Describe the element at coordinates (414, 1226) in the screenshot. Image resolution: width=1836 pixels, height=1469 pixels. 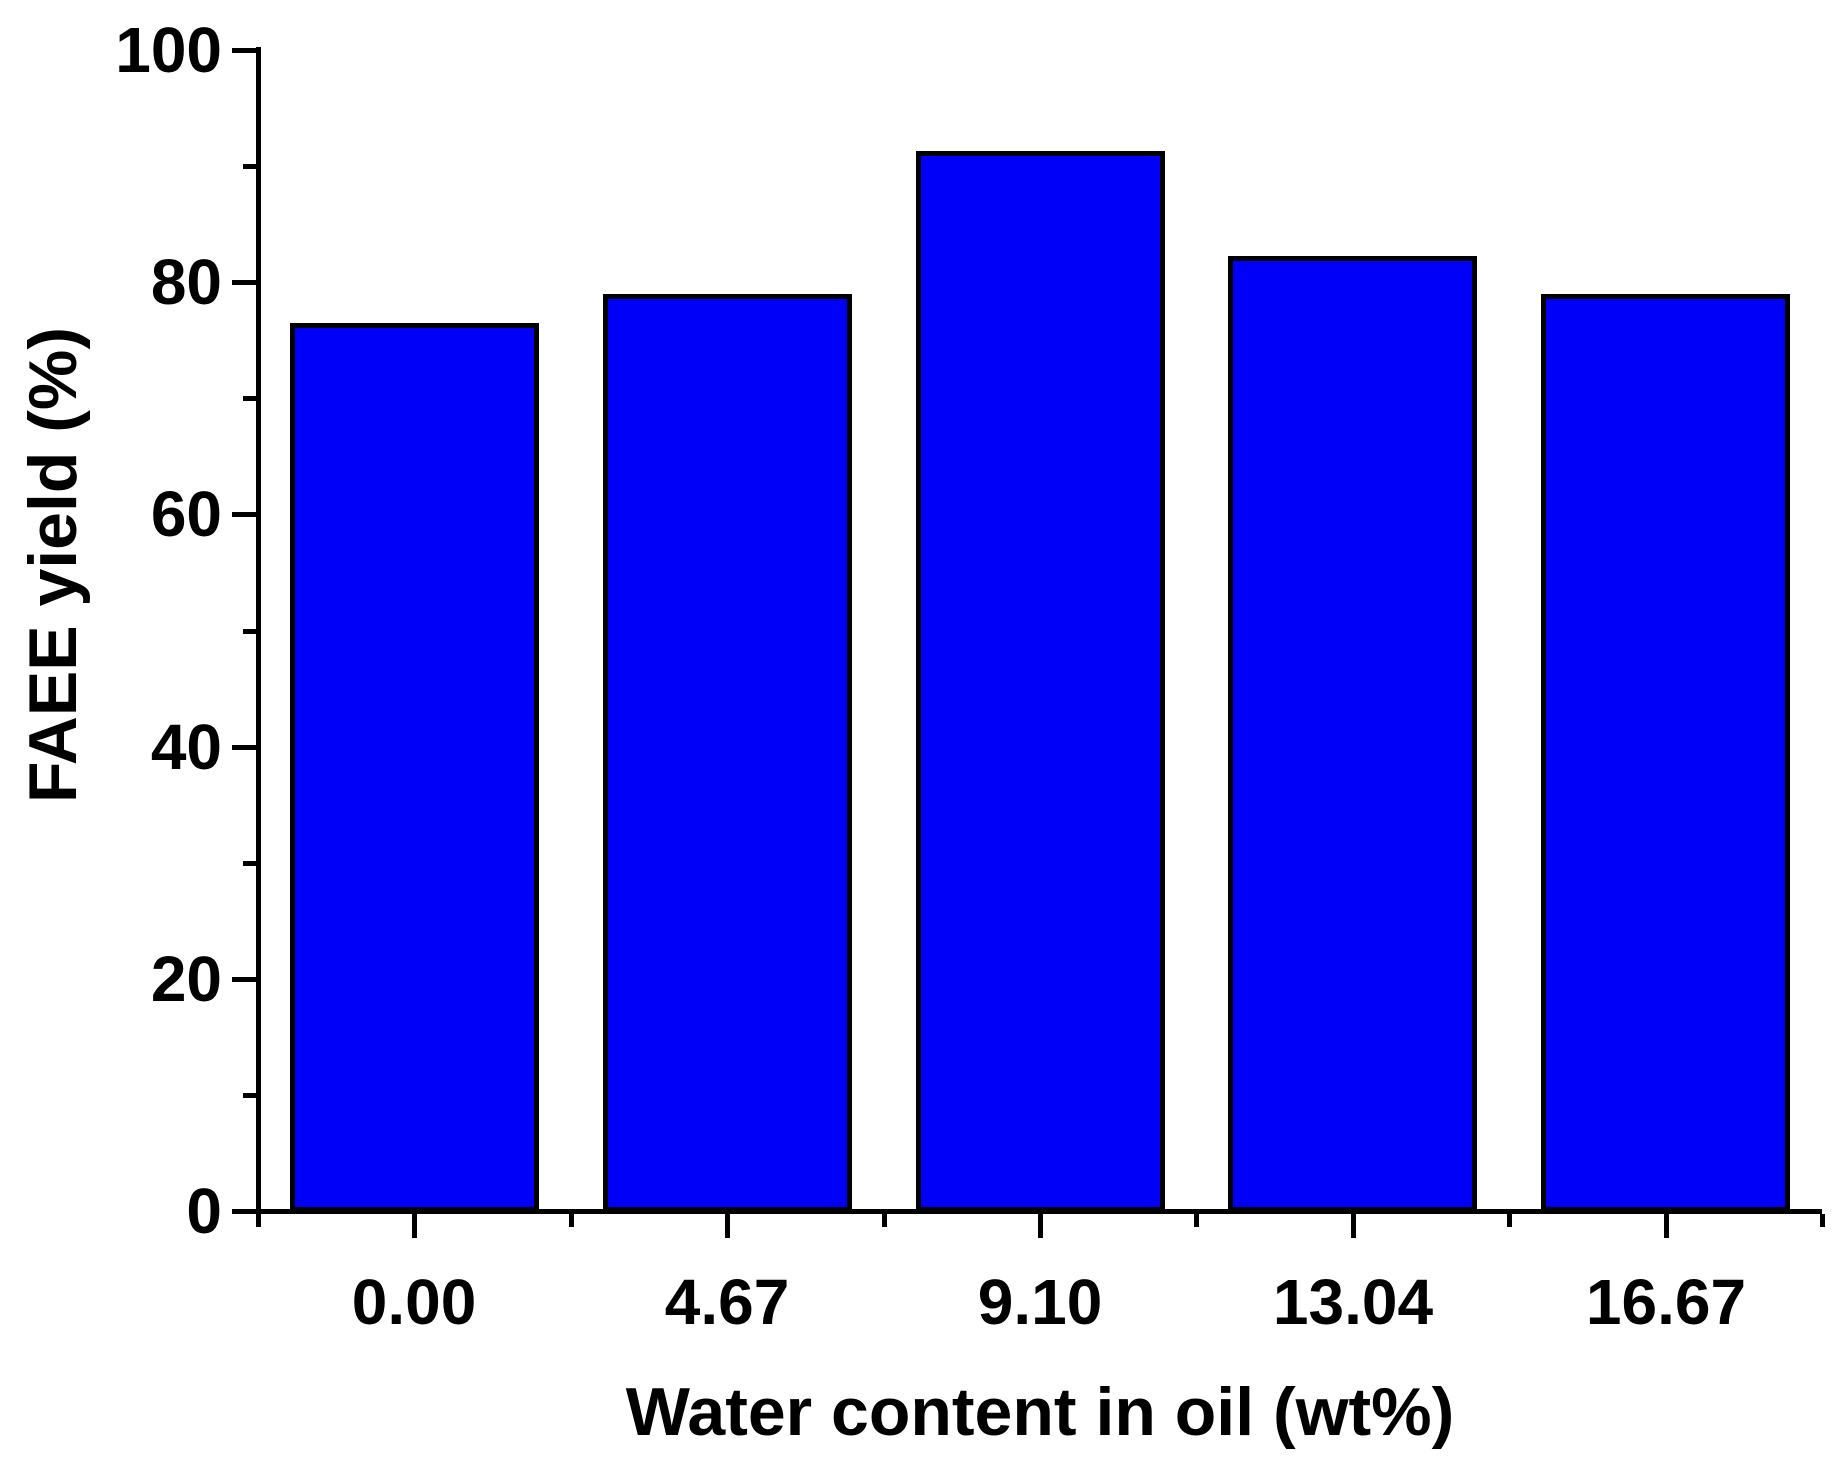
I see `x-major-tick-0.00` at that location.